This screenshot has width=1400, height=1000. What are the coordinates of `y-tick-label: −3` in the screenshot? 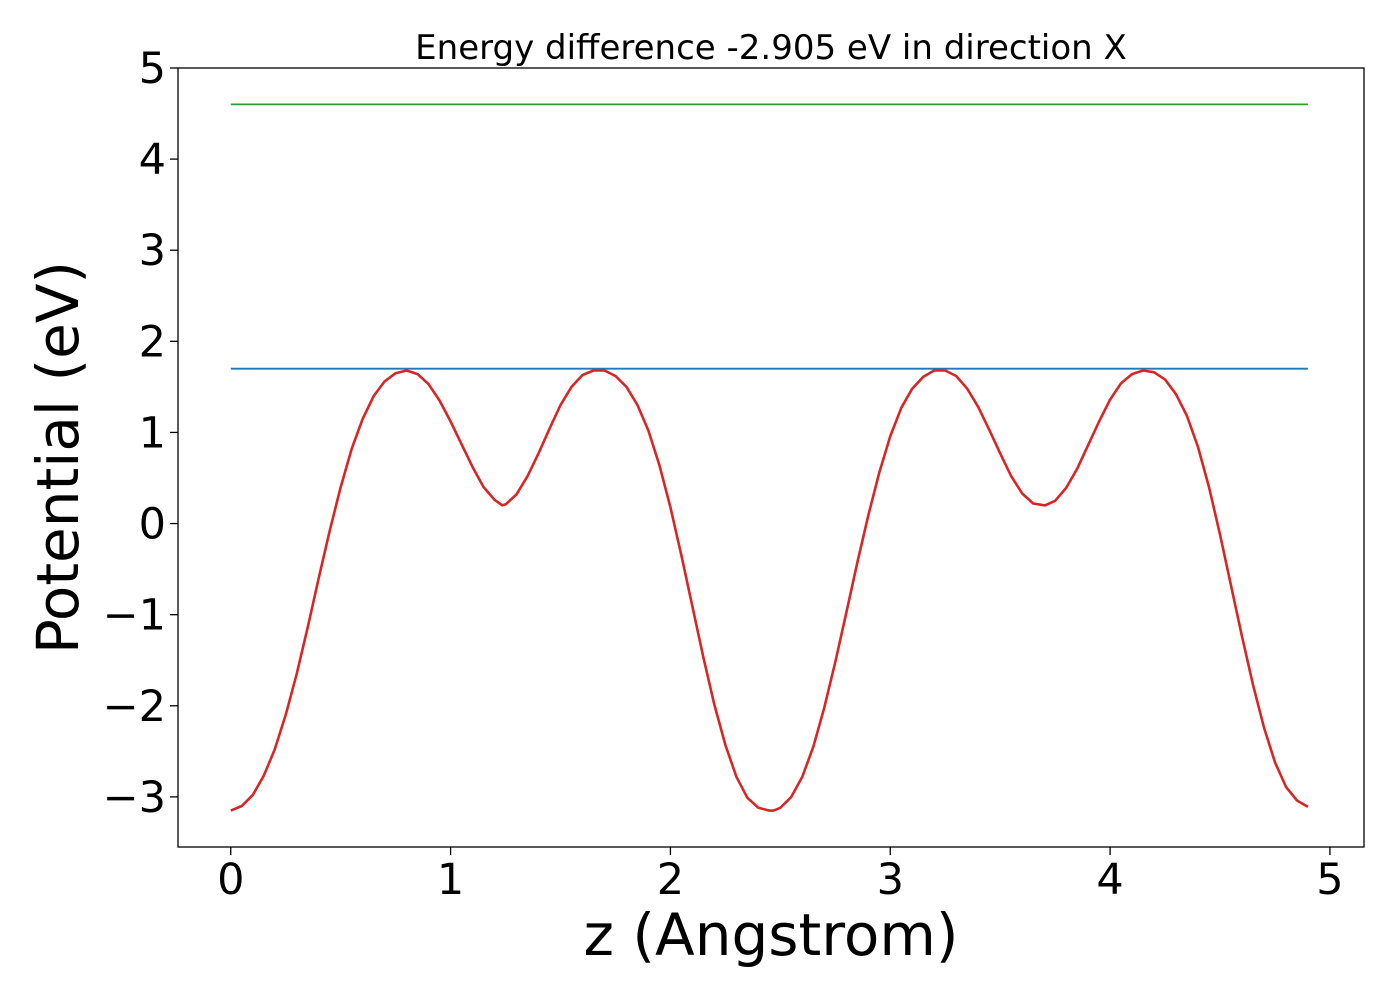 It's located at (134, 798).